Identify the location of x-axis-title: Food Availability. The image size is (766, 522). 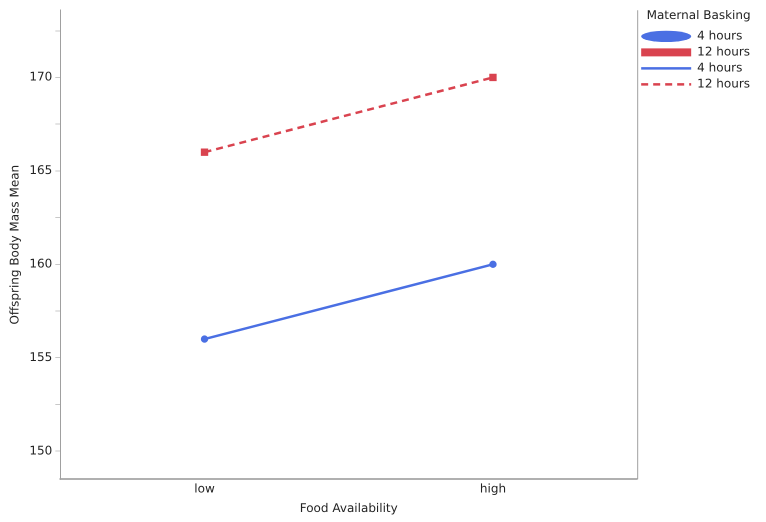
(349, 507).